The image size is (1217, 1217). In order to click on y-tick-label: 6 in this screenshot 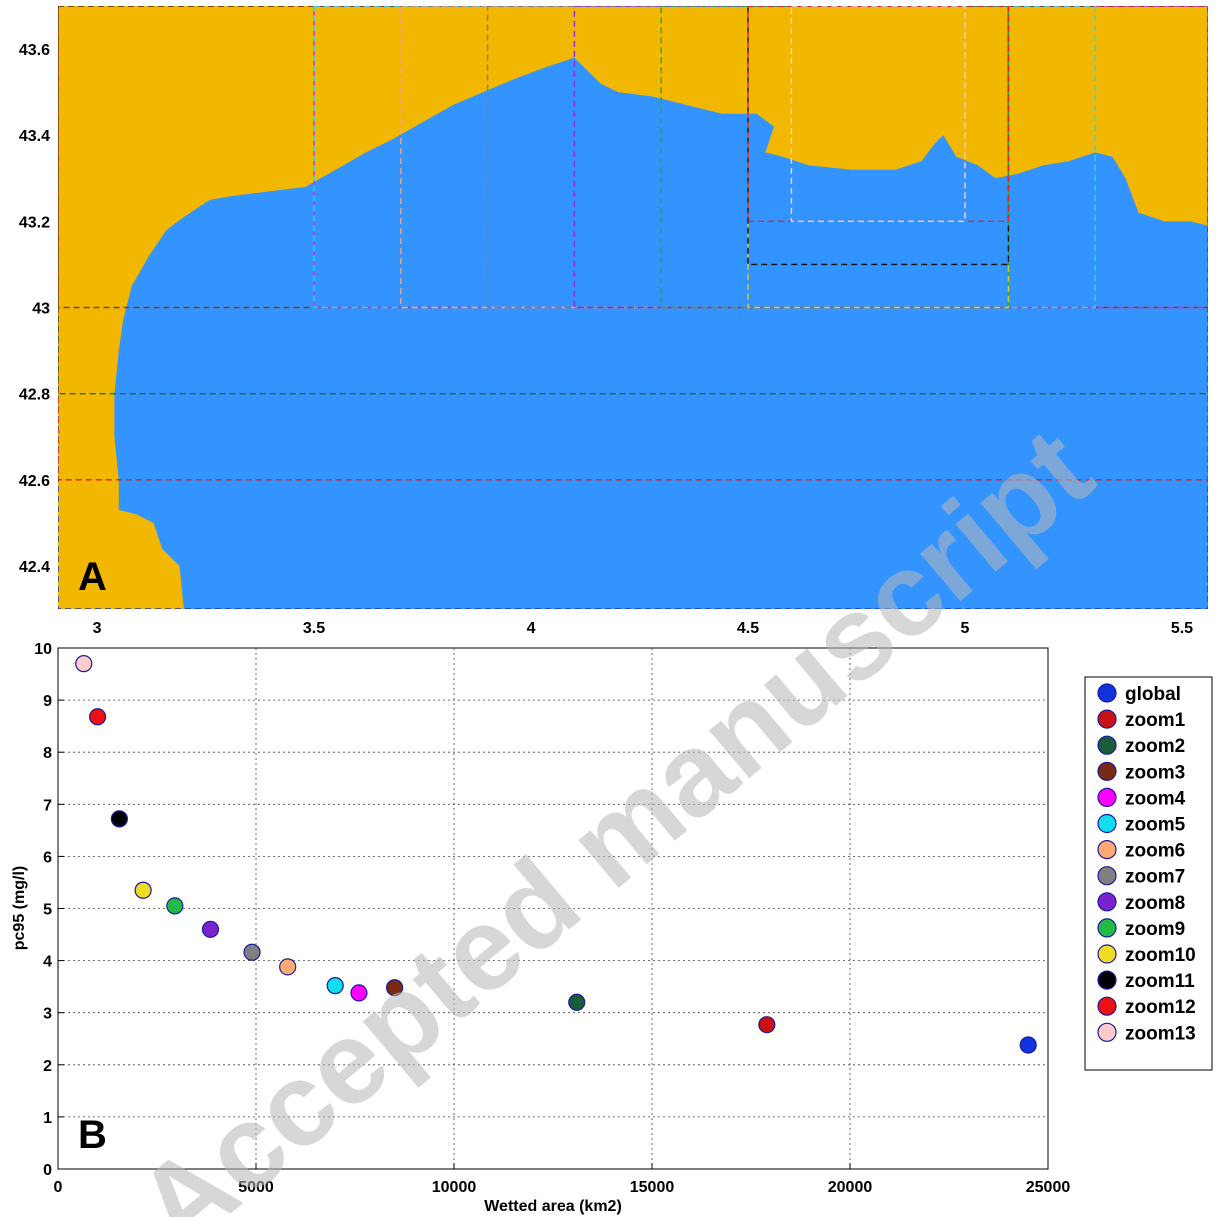, I will do `click(47, 857)`.